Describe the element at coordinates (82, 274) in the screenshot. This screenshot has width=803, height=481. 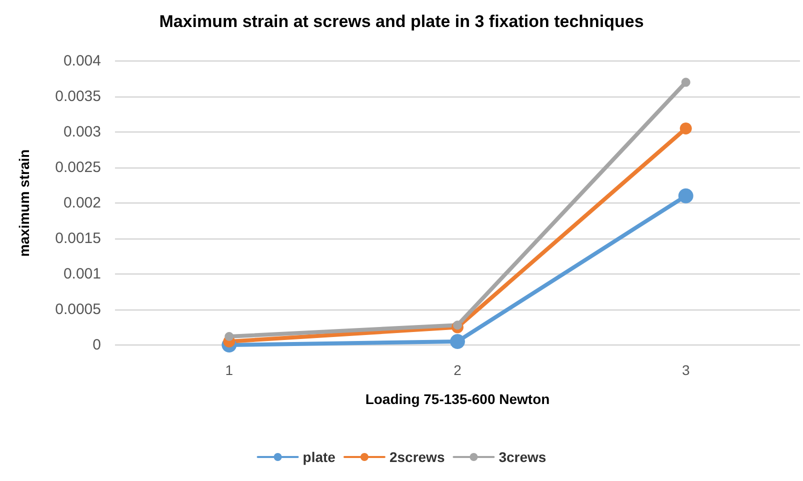
I see `y-tick-label: 0.001` at that location.